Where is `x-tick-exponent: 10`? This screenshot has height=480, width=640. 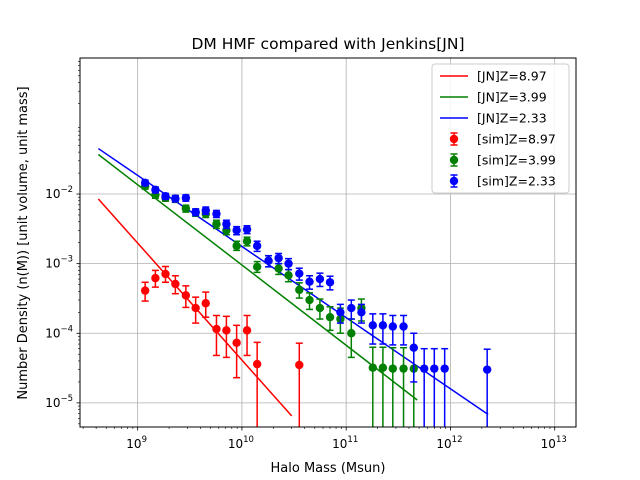 x-tick-exponent: 10 is located at coordinates (248, 440).